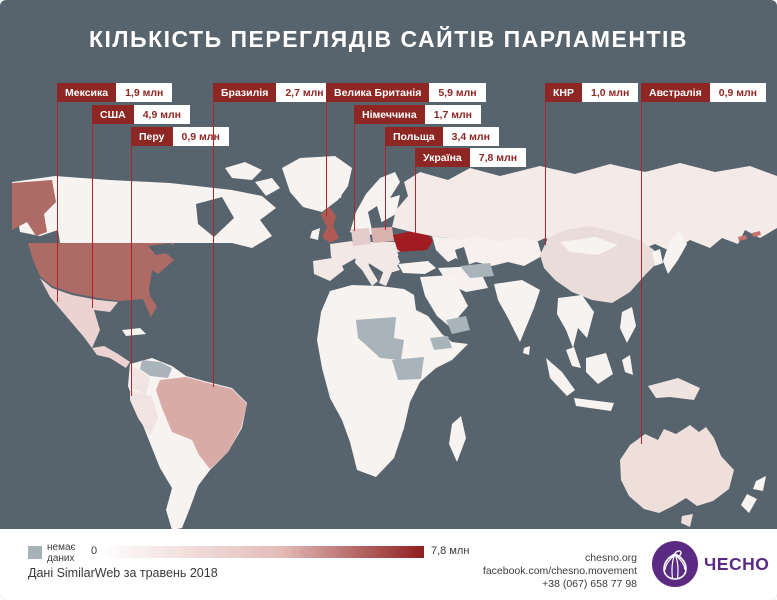 Image resolution: width=777 pixels, height=600 pixels. I want to click on page-title: КІЛЬКІСТЬ ПЕРЕГЛЯДІВ САЙТІВ ПАРЛАМЕНТІВ, so click(388, 39).